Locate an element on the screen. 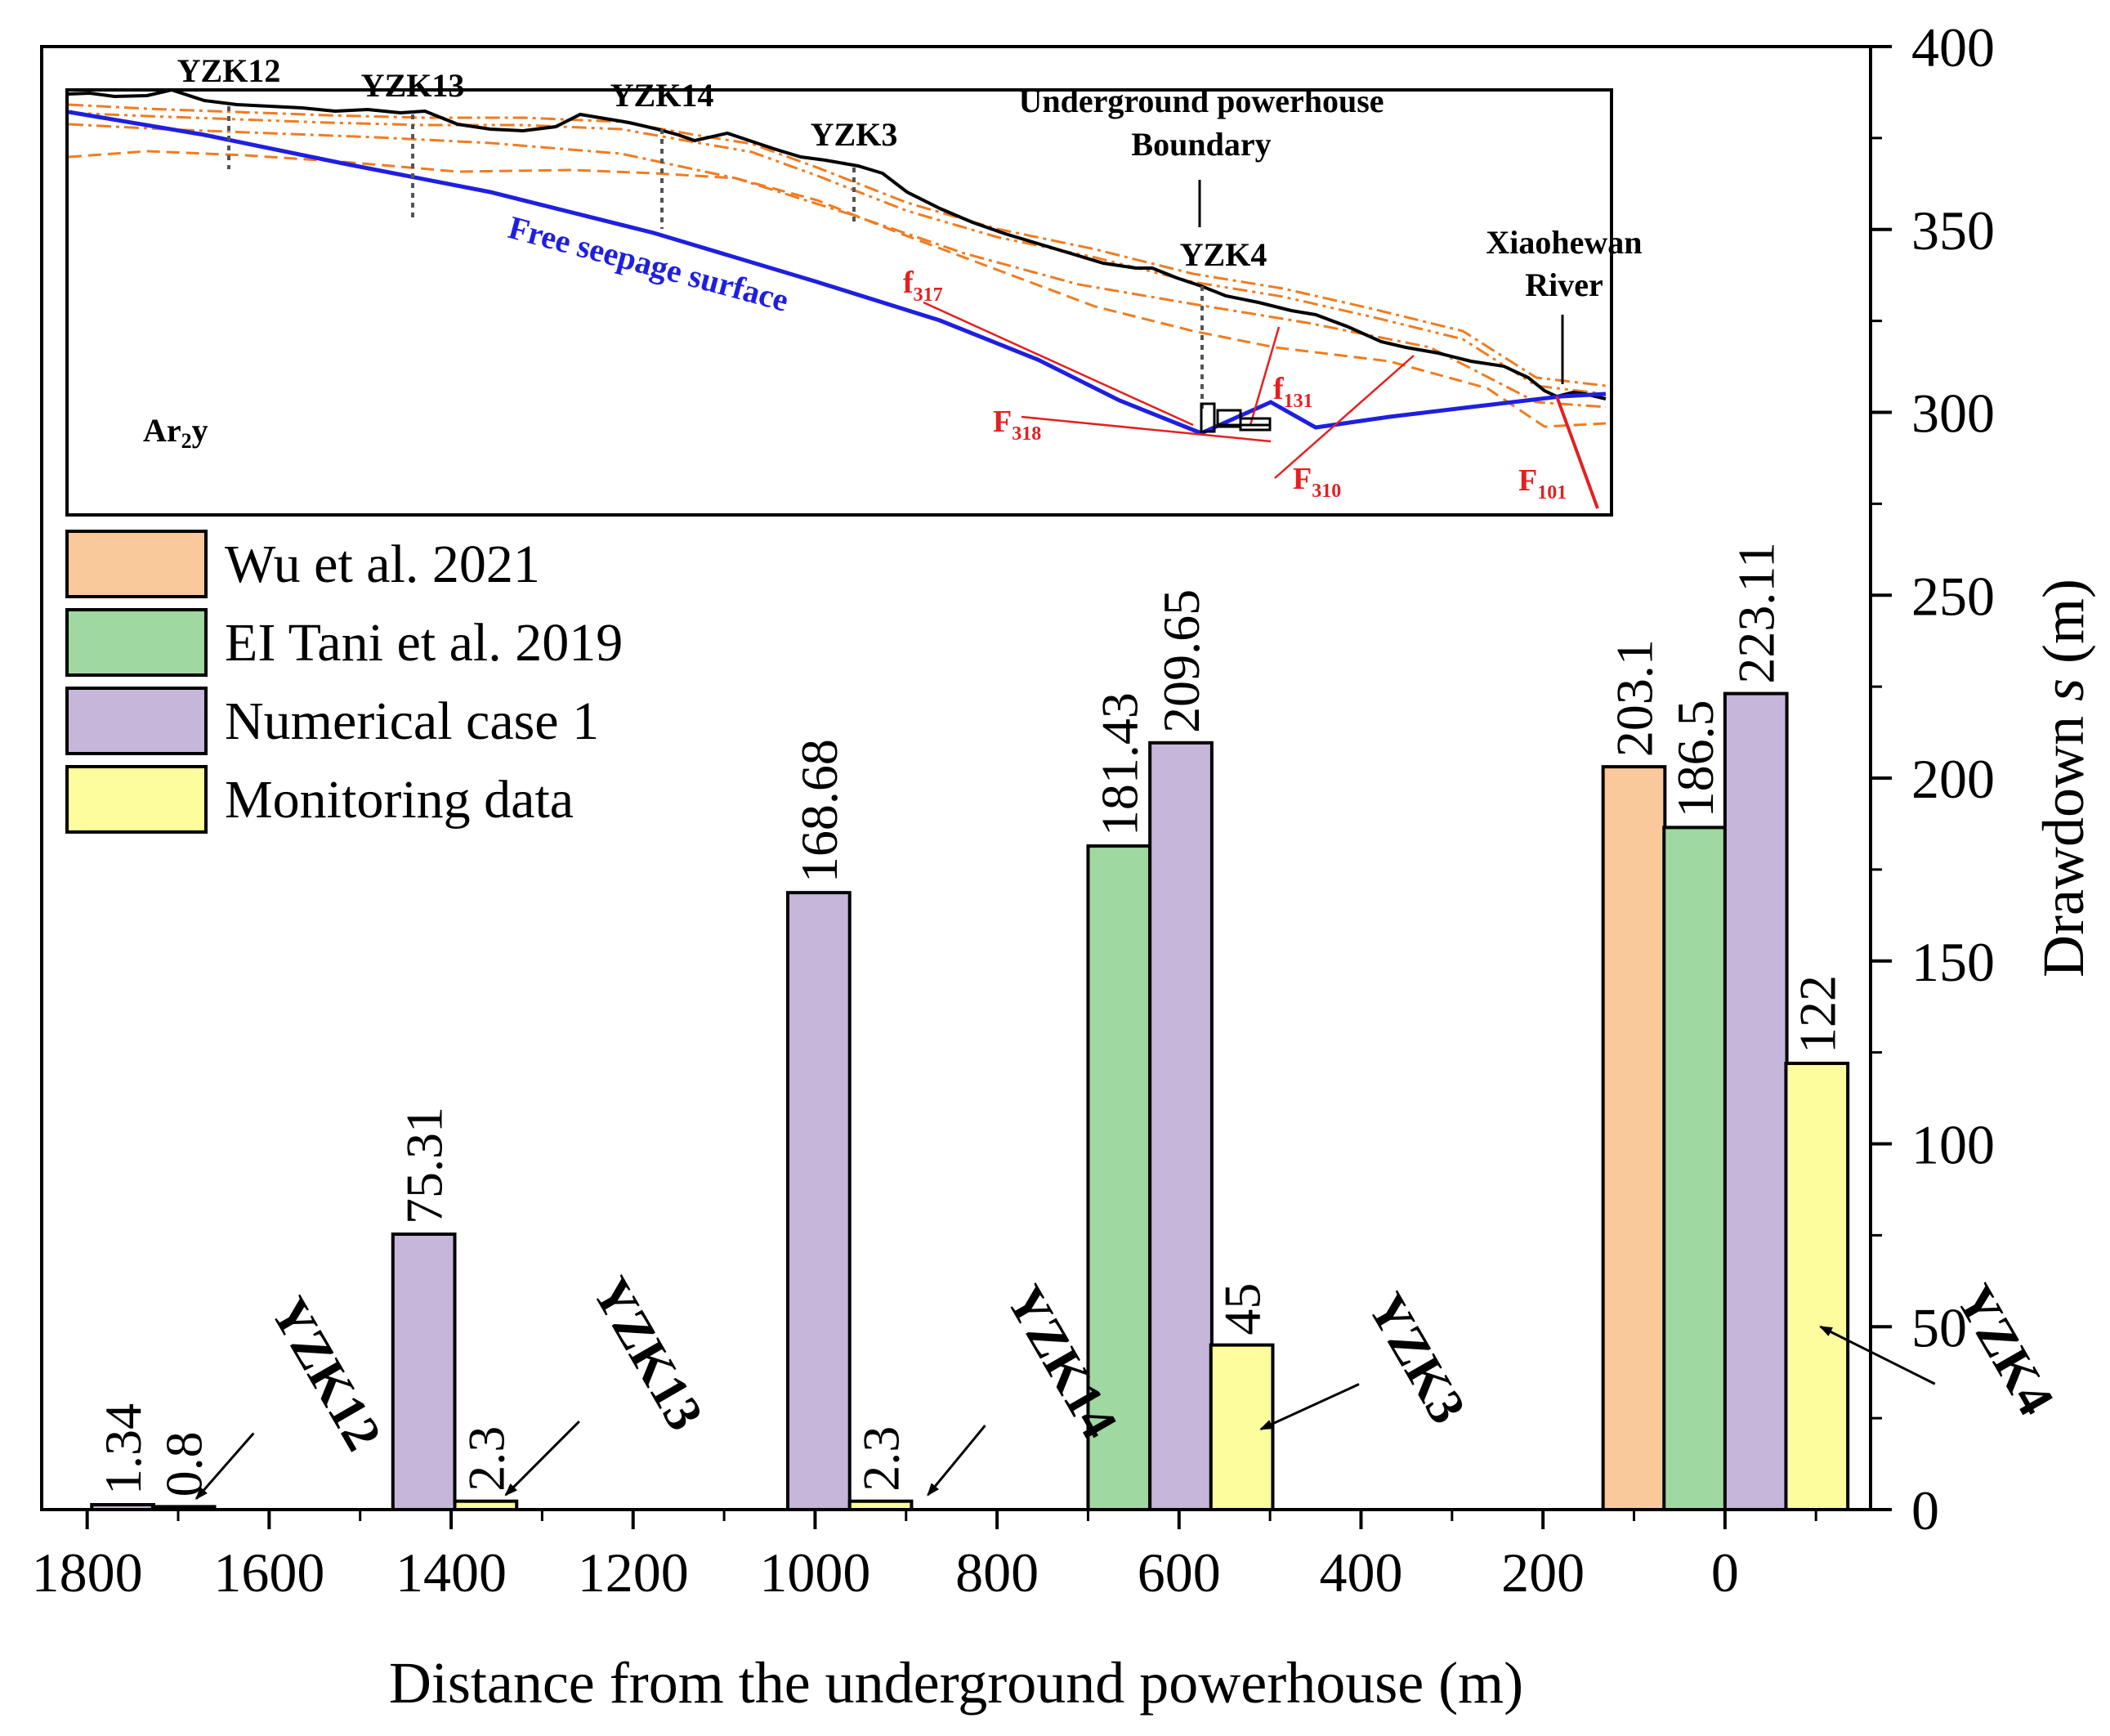  inset-well-label: YZK4 is located at coordinates (1223, 254).